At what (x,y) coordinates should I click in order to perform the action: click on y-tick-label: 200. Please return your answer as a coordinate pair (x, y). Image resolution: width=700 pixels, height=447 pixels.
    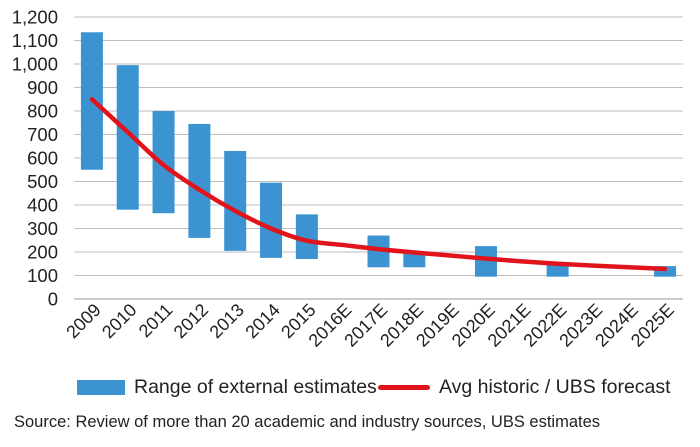
    Looking at the image, I should click on (42, 252).